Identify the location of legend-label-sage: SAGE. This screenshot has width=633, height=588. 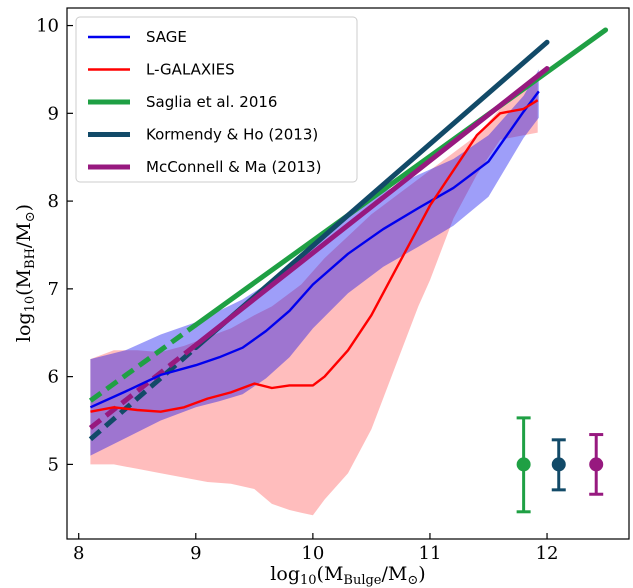
(166, 37).